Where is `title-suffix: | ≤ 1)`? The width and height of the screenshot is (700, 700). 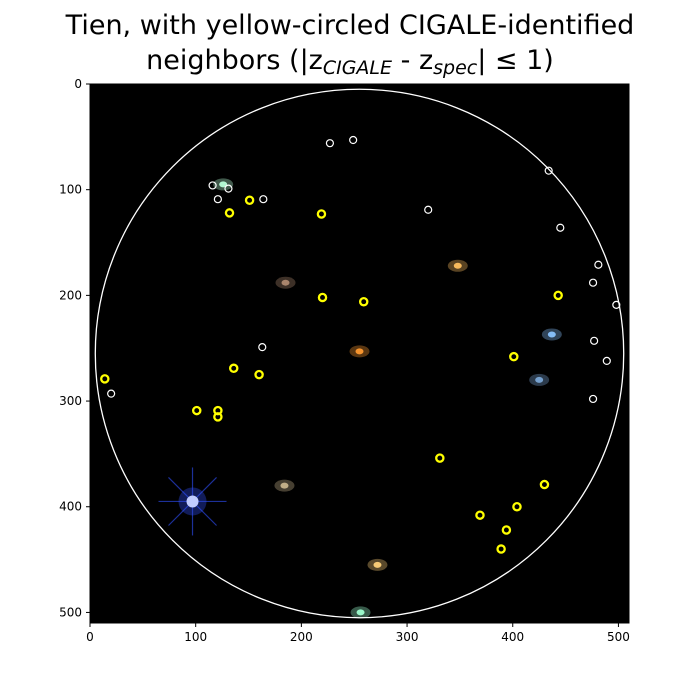
title-suffix: | ≤ 1) is located at coordinates (515, 60).